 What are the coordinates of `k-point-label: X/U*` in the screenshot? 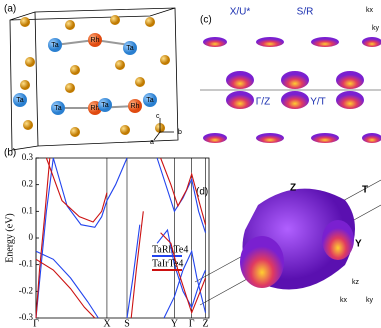 It's located at (240, 12).